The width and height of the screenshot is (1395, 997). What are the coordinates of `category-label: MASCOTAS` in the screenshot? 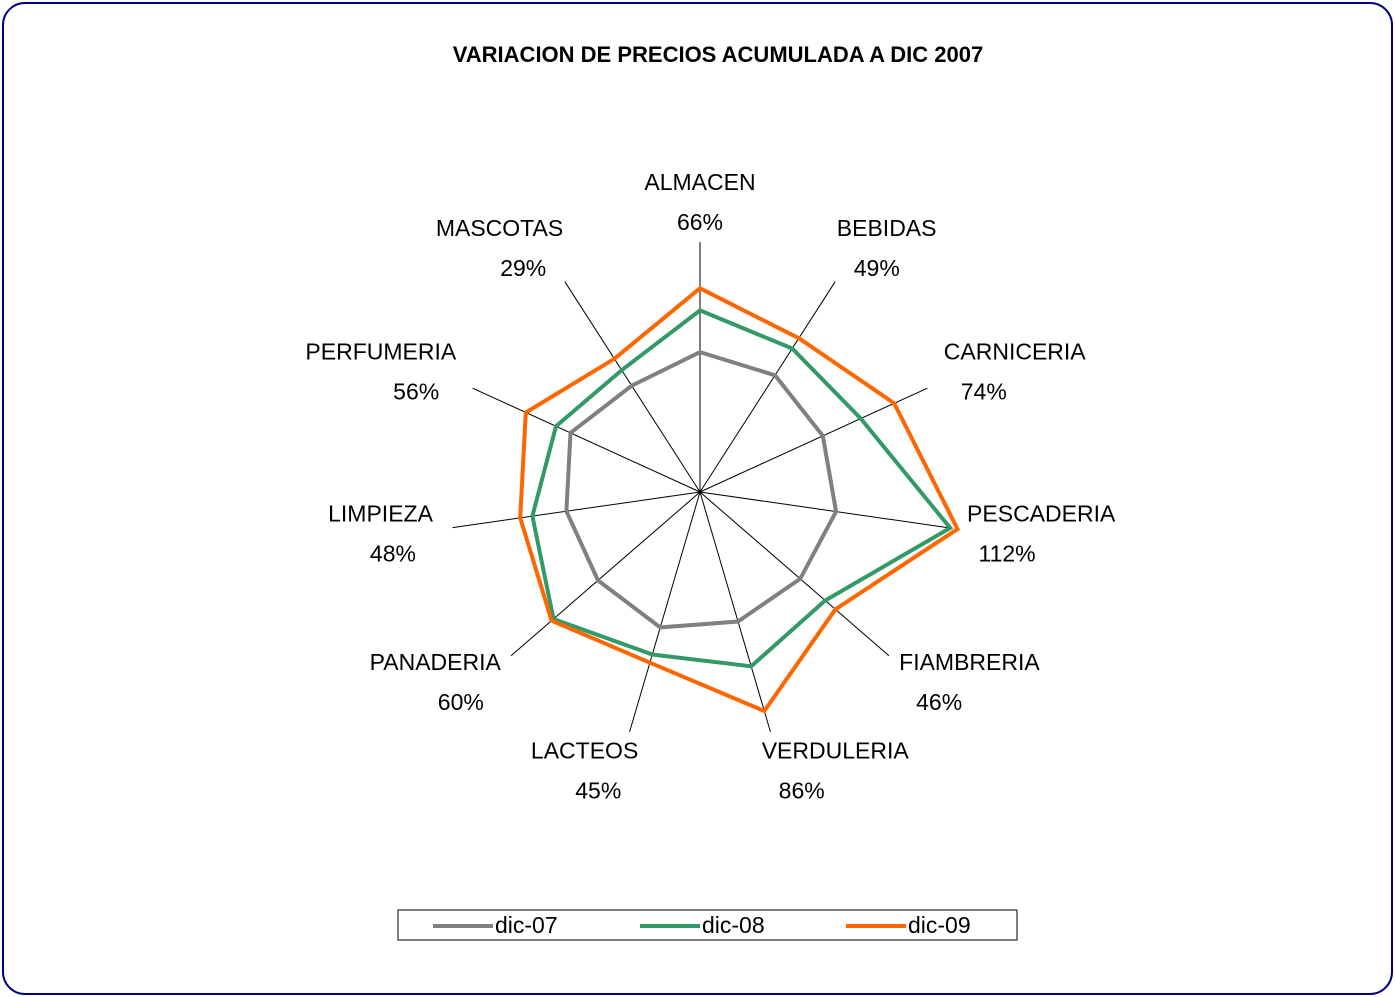 It's located at (499, 228).